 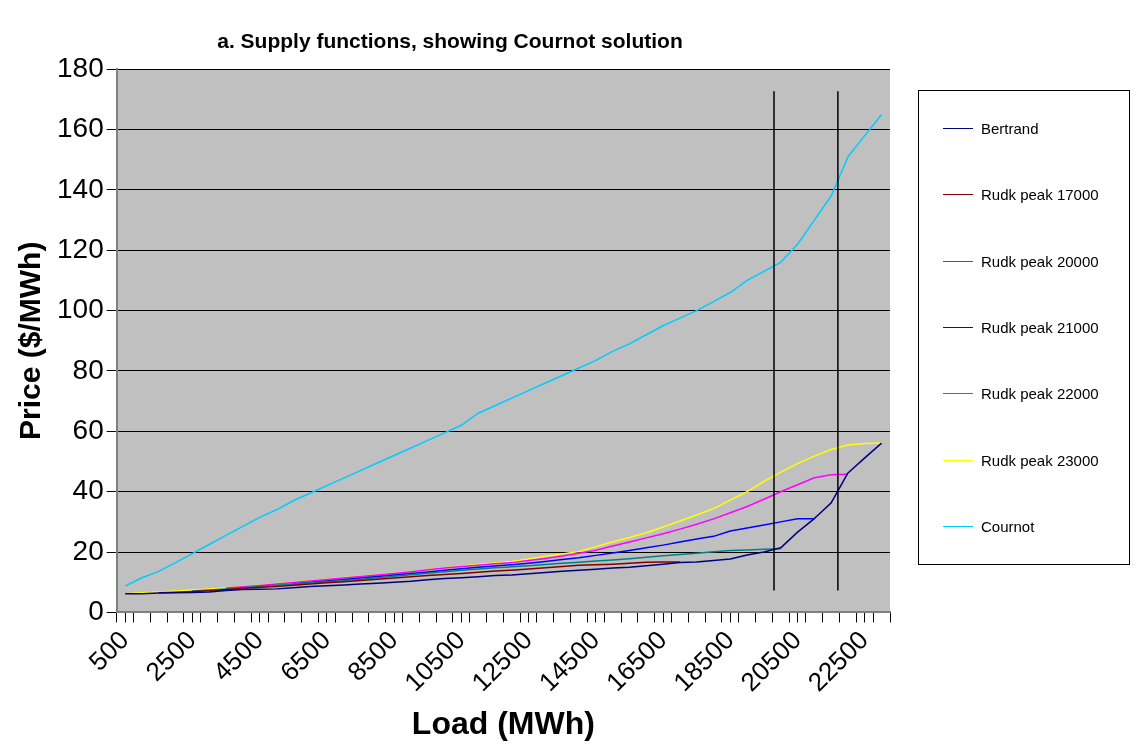 What do you see at coordinates (1008, 527) in the screenshot?
I see `legend-label: Cournot` at bounding box center [1008, 527].